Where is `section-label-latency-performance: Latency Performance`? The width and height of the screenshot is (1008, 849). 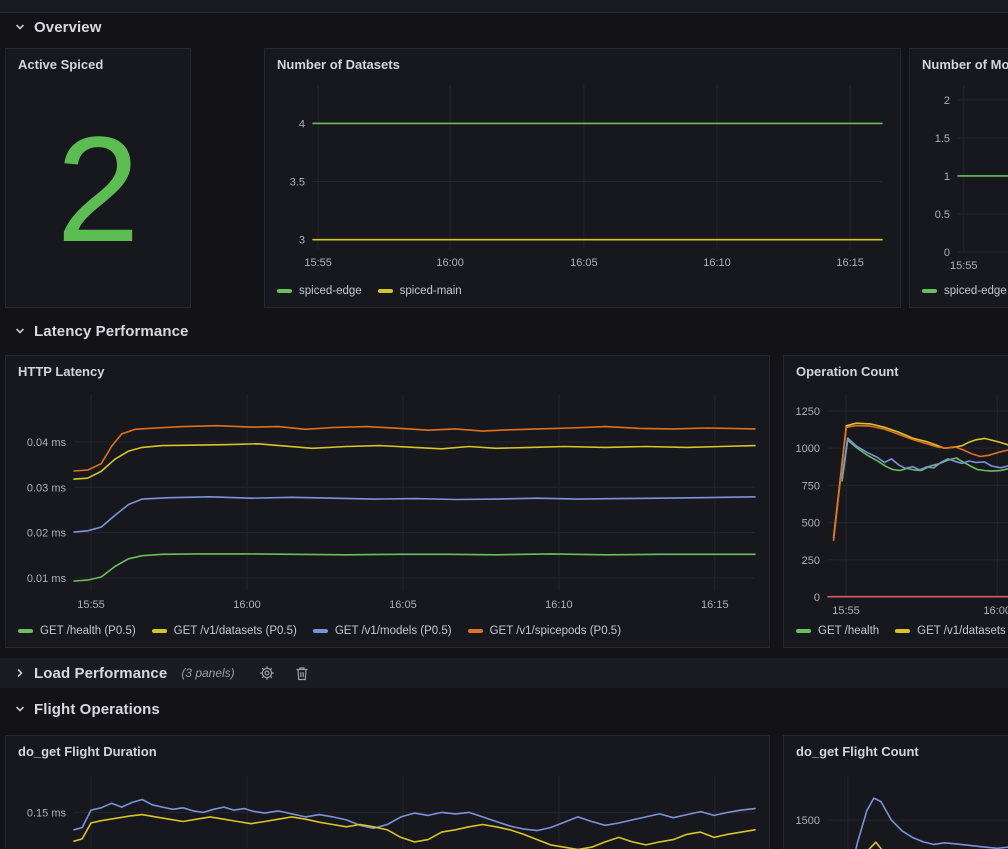
section-label-latency-performance: Latency Performance is located at coordinates (111, 331).